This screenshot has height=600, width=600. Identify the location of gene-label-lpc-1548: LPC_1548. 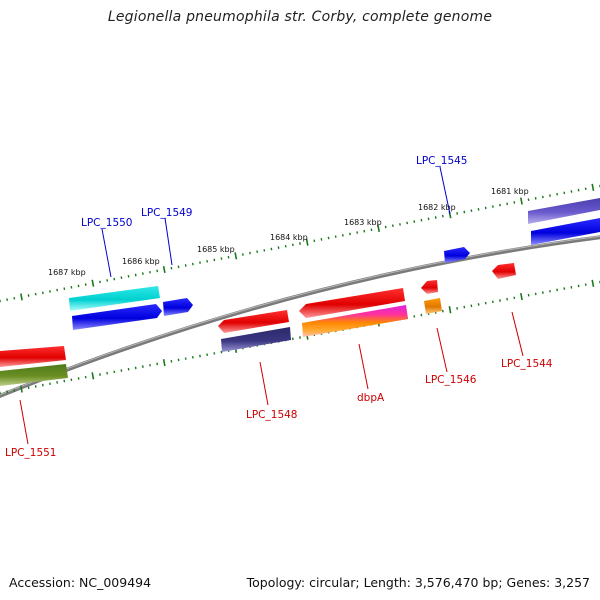
(272, 415).